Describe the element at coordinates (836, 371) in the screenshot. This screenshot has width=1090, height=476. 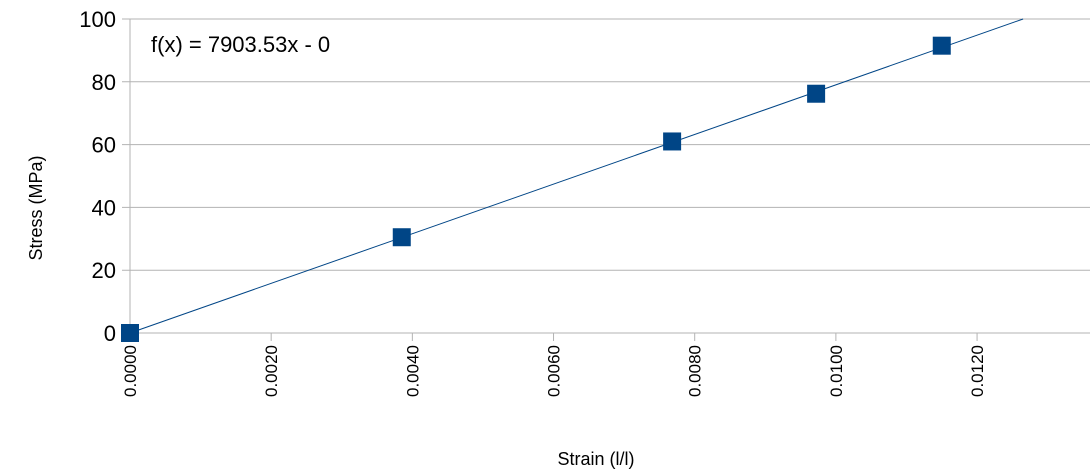
I see `x-tick-label: 0.0100` at that location.